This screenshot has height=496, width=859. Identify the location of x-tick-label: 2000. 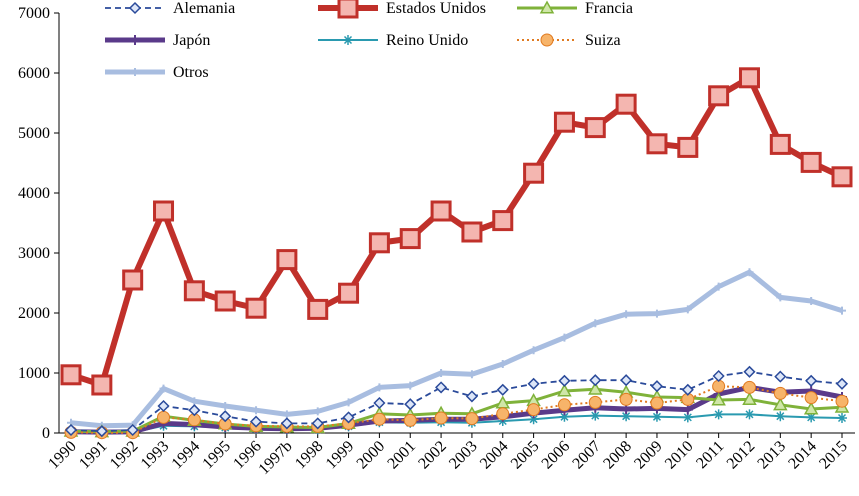
(371, 455).